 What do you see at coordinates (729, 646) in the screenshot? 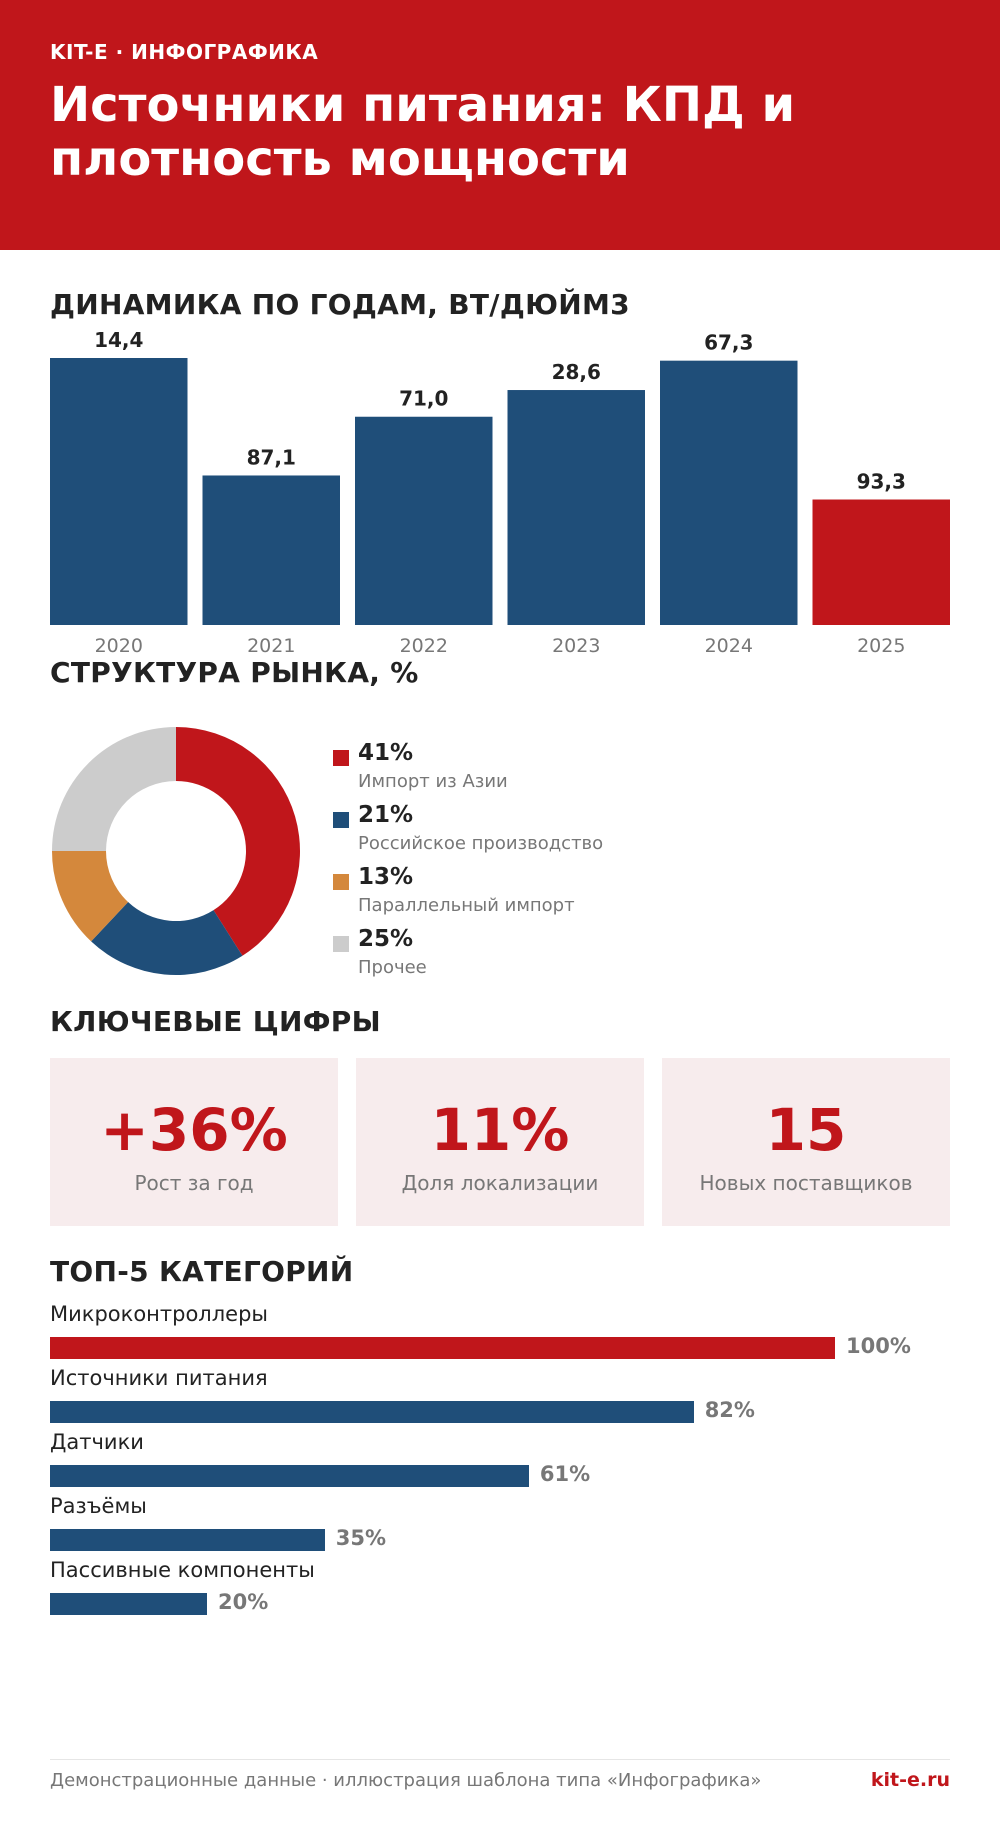
I see `bar-category-label: 2024` at bounding box center [729, 646].